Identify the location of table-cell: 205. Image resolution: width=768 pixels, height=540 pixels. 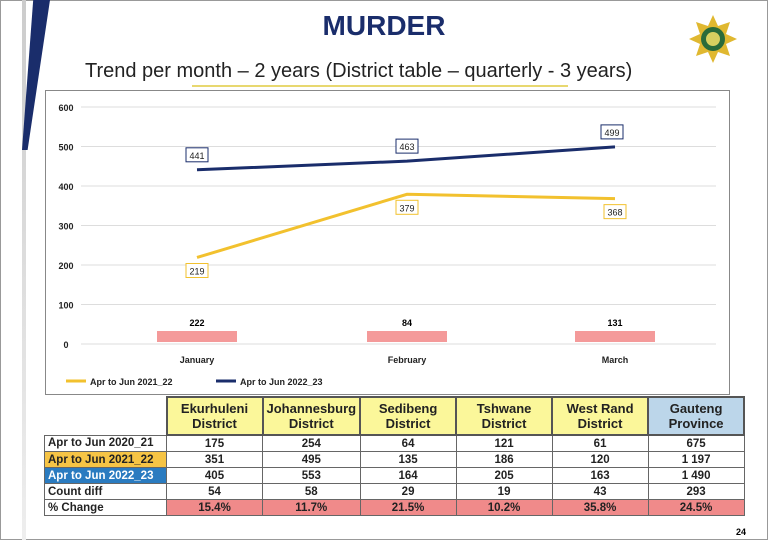
(504, 475).